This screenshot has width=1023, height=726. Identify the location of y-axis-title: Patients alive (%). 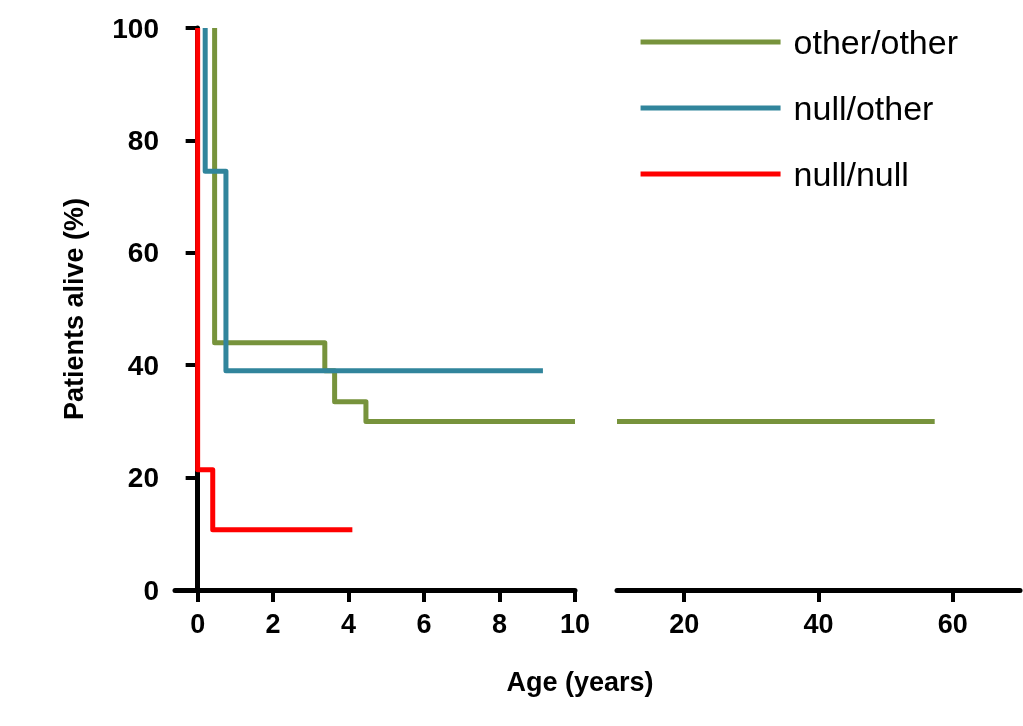
(73, 309).